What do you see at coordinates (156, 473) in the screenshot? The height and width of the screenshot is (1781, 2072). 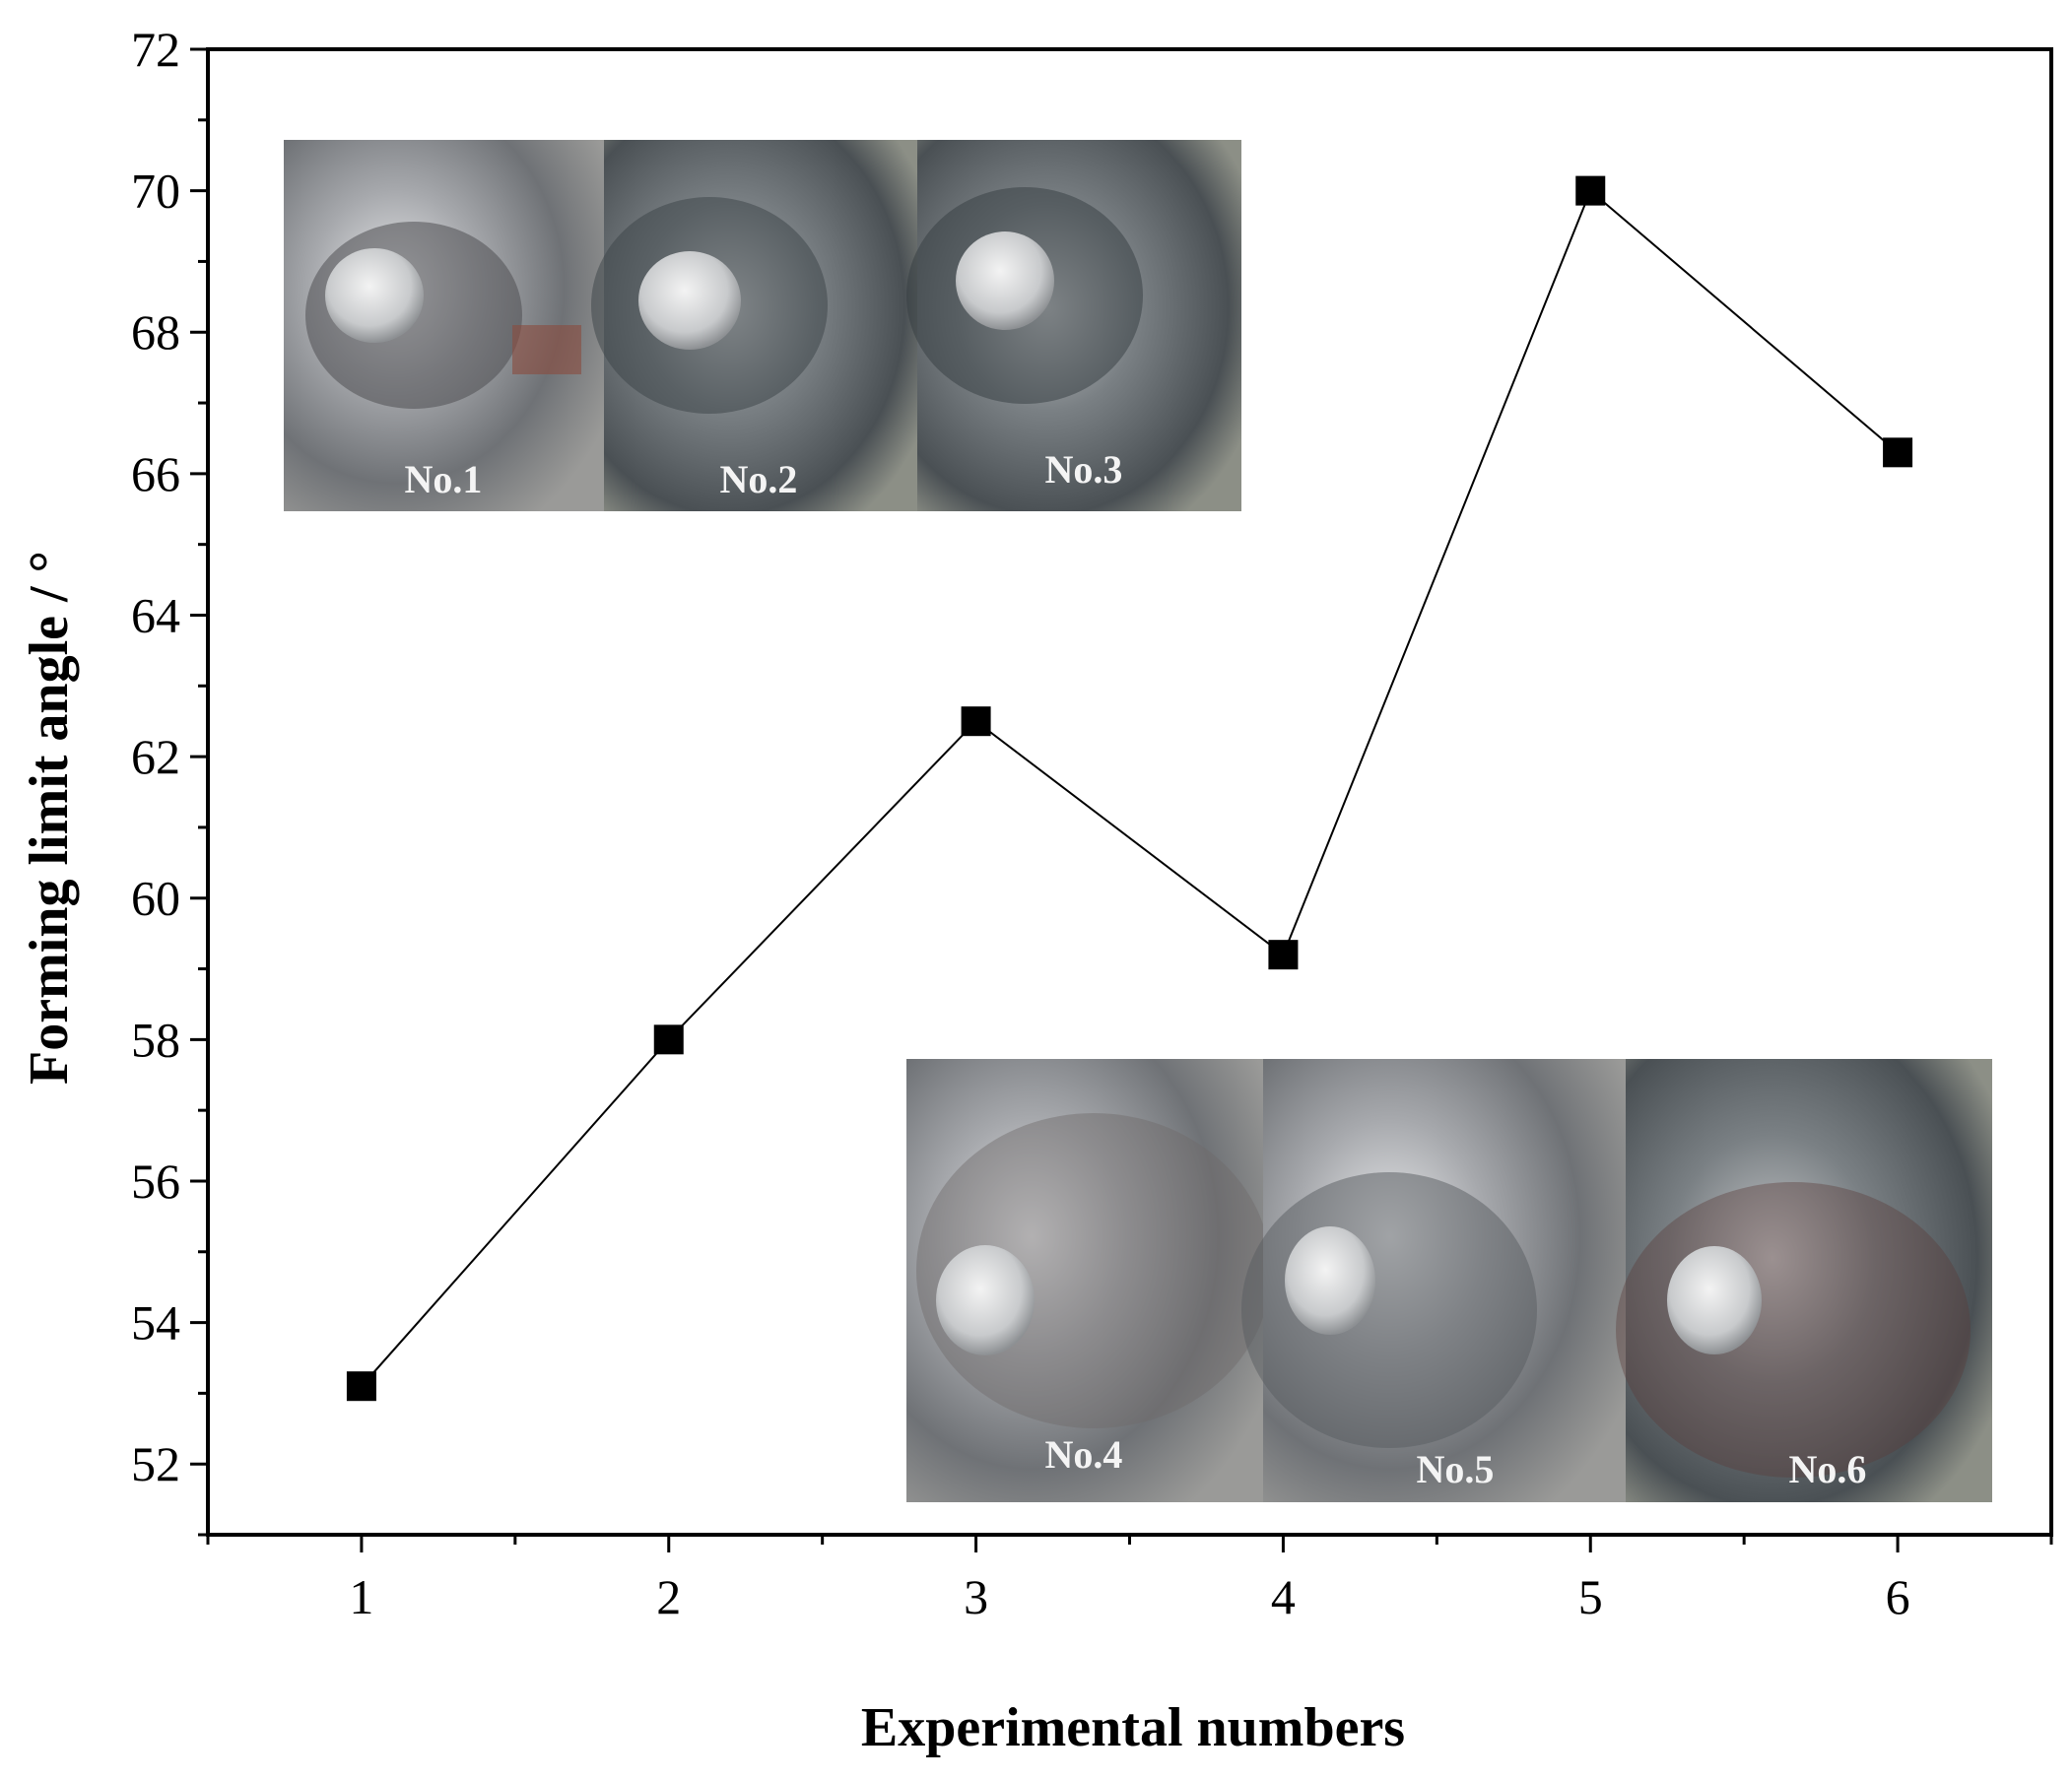 I see `y-tick-label: 66` at bounding box center [156, 473].